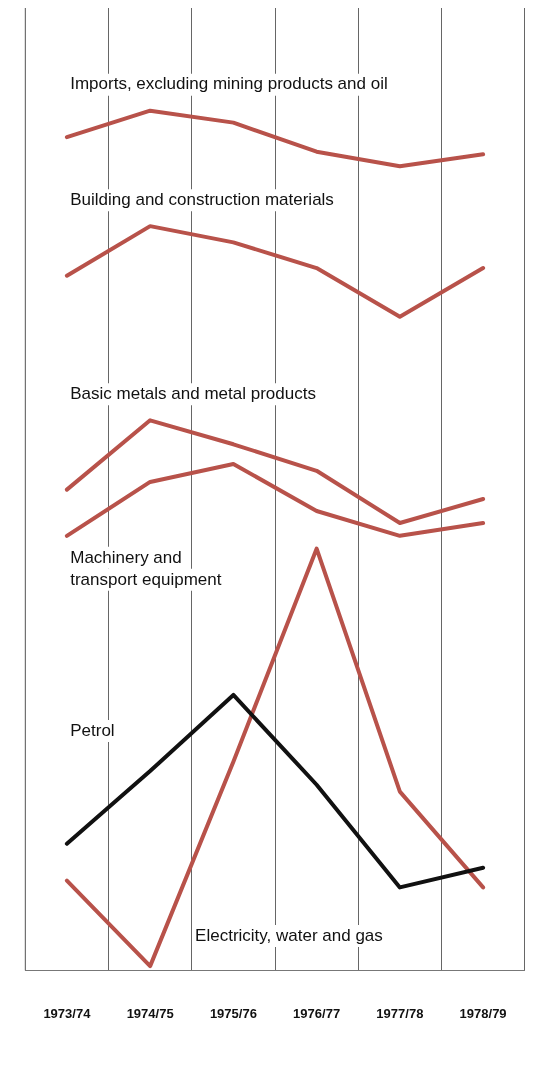 The width and height of the screenshot is (550, 1078). Describe the element at coordinates (229, 84) in the screenshot. I see `text: Imports, excluding mining products and oil` at that location.